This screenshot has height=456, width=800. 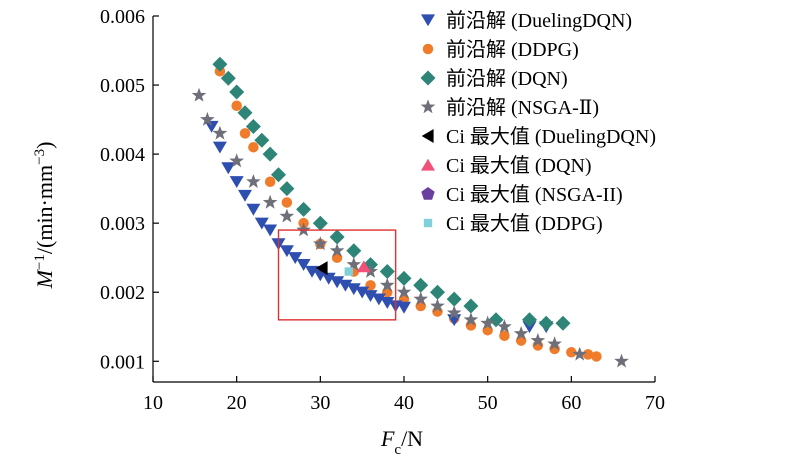 What do you see at coordinates (571, 403) in the screenshot?
I see `x-tick-label: 60` at bounding box center [571, 403].